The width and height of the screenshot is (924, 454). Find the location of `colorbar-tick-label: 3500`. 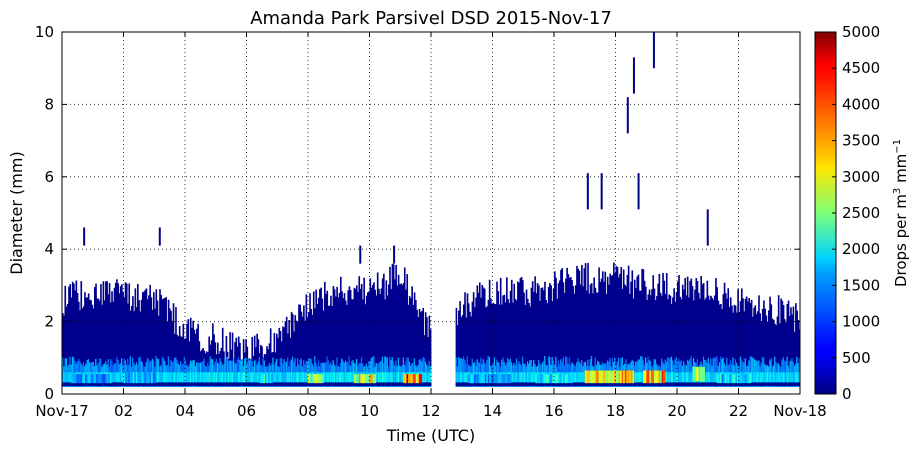

colorbar-tick-label: 3500 is located at coordinates (861, 141).